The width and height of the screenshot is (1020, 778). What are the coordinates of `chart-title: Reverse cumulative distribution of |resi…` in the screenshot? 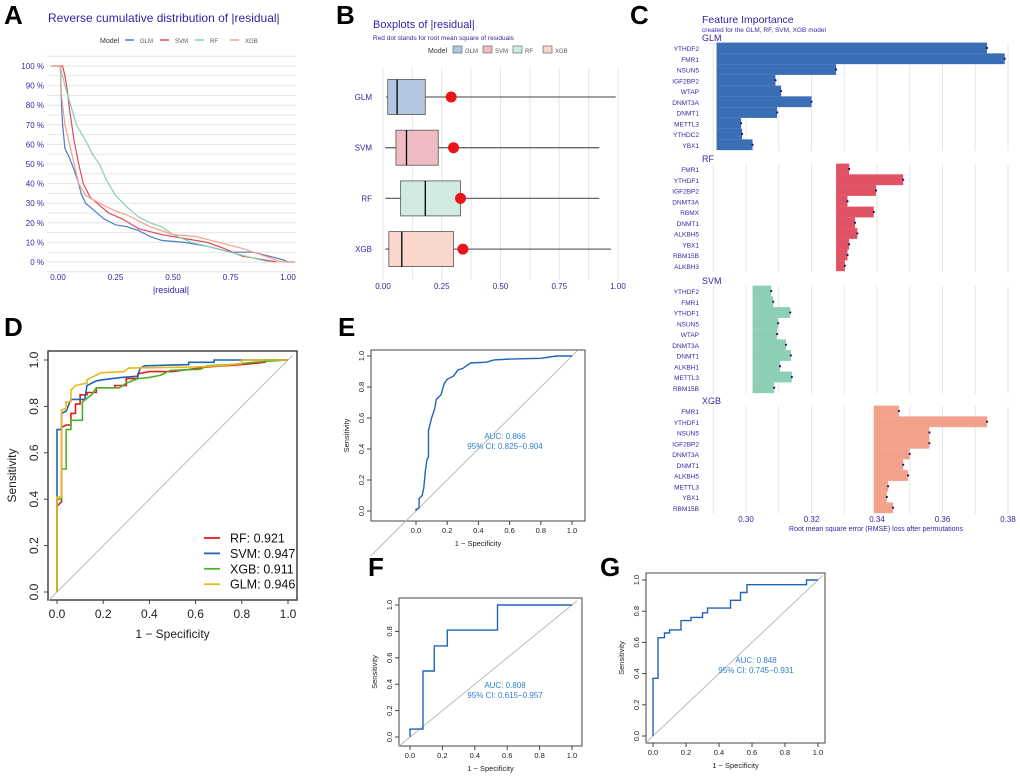 It's located at (164, 18).